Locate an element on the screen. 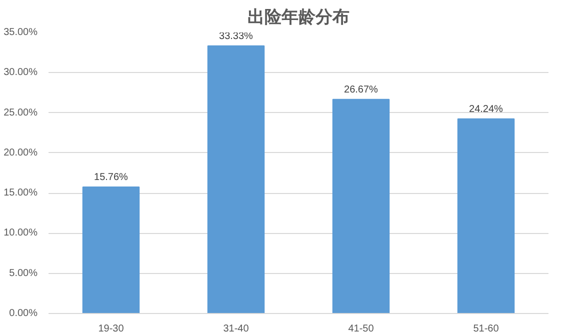 This screenshot has width=568, height=334. data-label: 24.24% is located at coordinates (486, 109).